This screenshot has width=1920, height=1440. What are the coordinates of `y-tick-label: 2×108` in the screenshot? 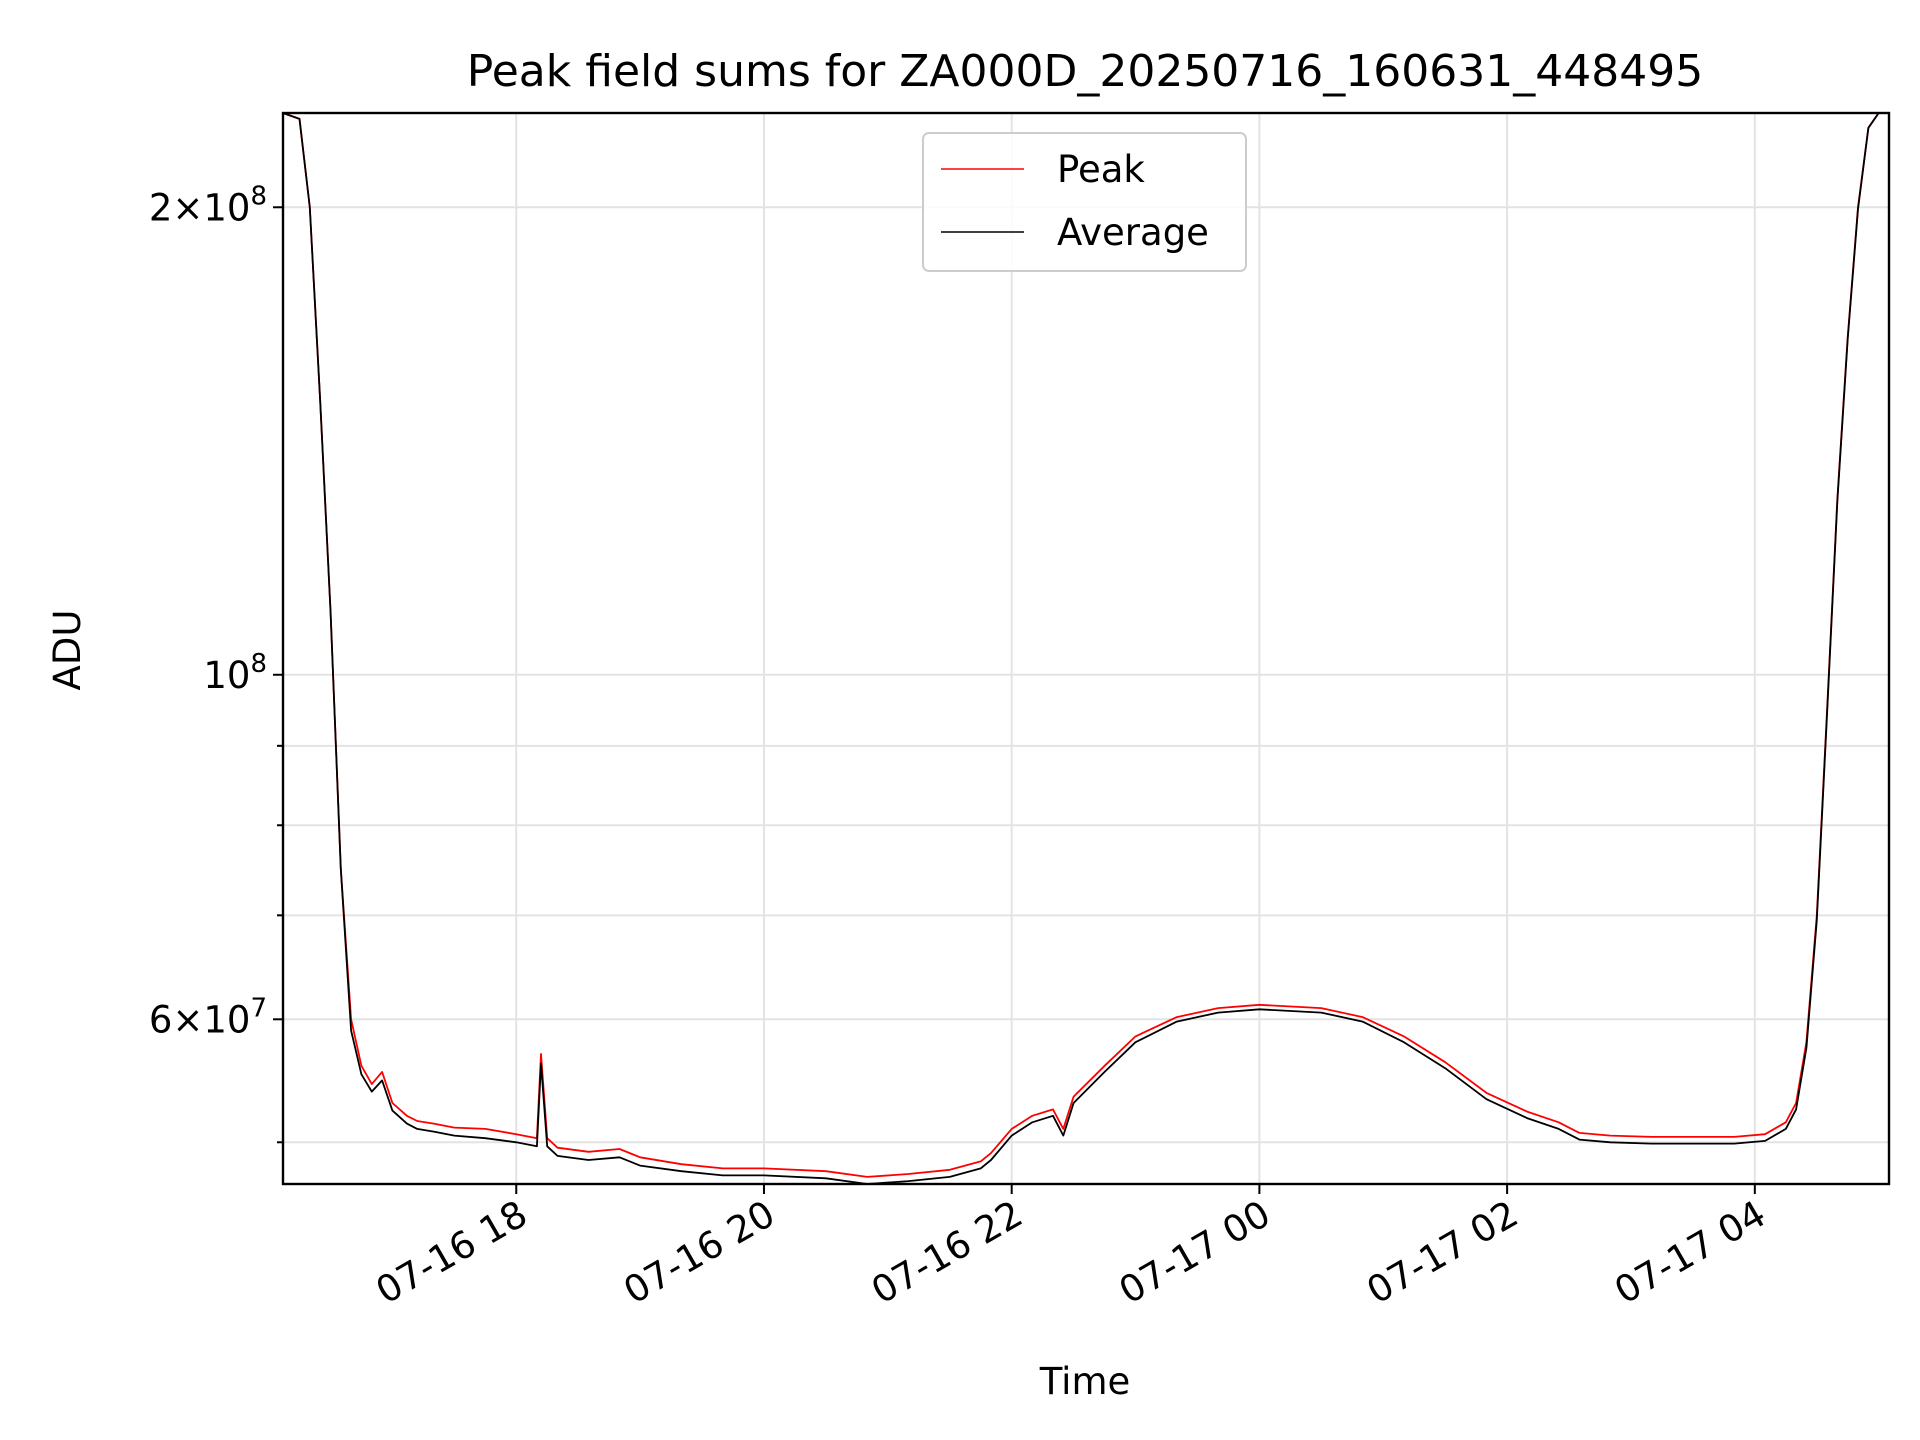 It's located at (208, 205).